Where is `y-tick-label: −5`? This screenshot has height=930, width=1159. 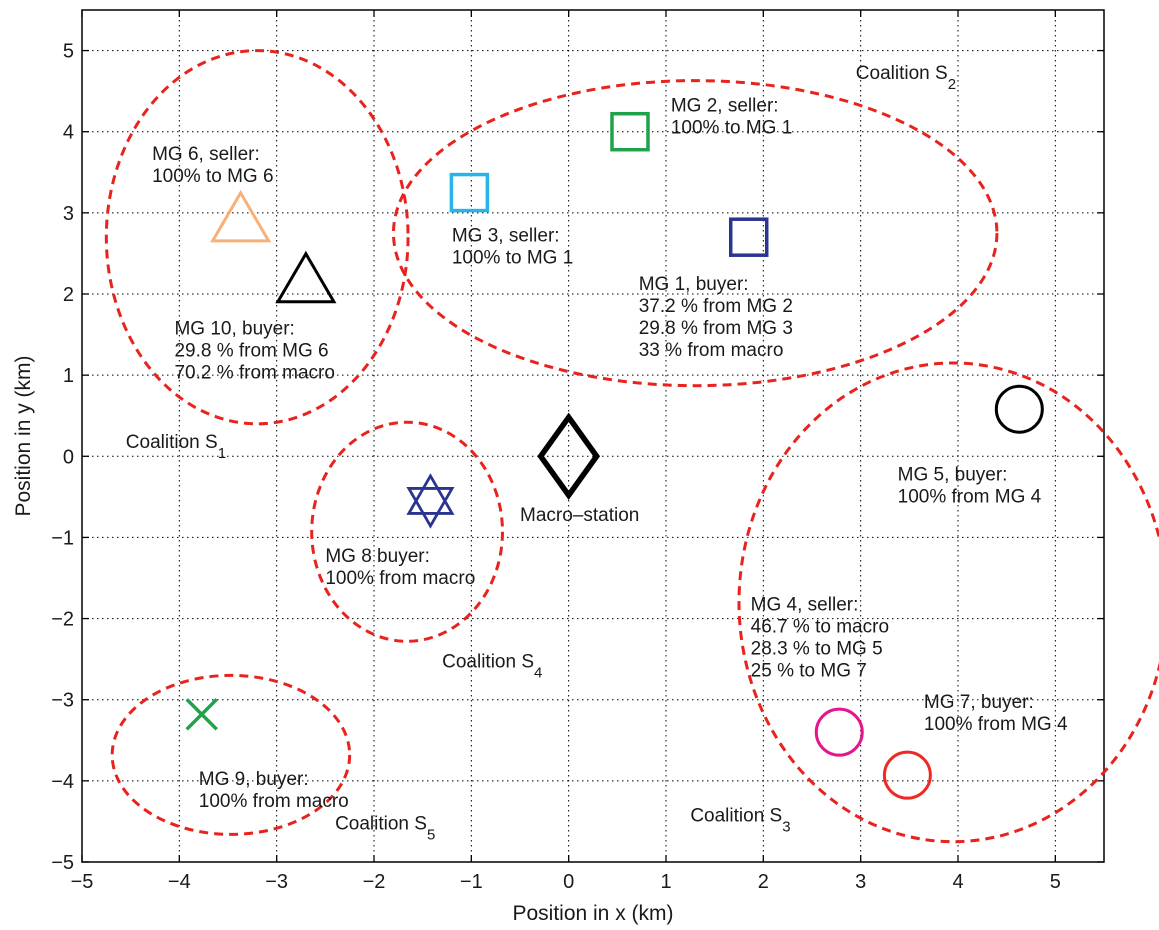 y-tick-label: −5 is located at coordinates (62, 863).